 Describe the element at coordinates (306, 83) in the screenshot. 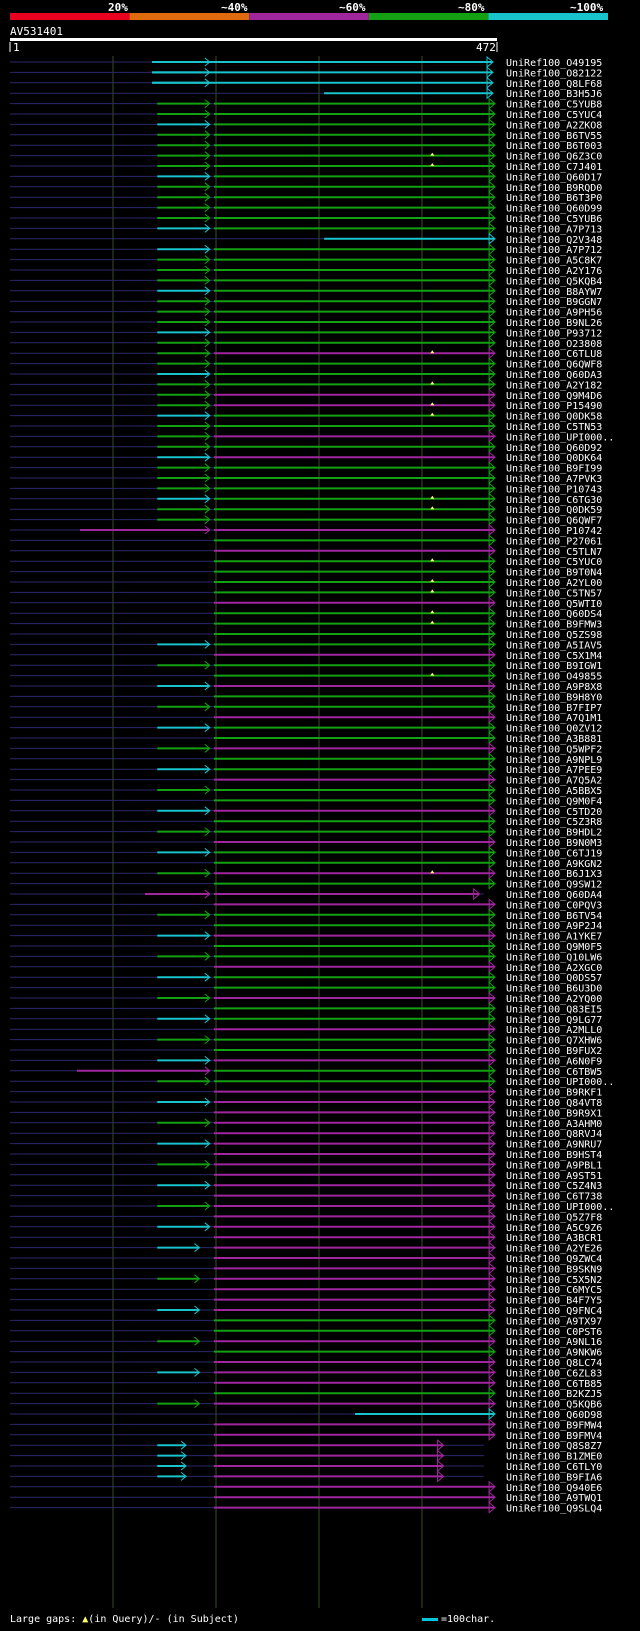

I see `hit-row: UniRef100_Q8LF68` at that location.